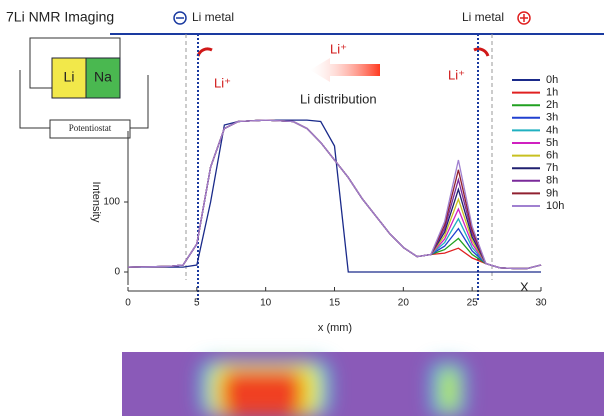  What do you see at coordinates (552, 80) in the screenshot?
I see `legend-label: 0h` at bounding box center [552, 80].